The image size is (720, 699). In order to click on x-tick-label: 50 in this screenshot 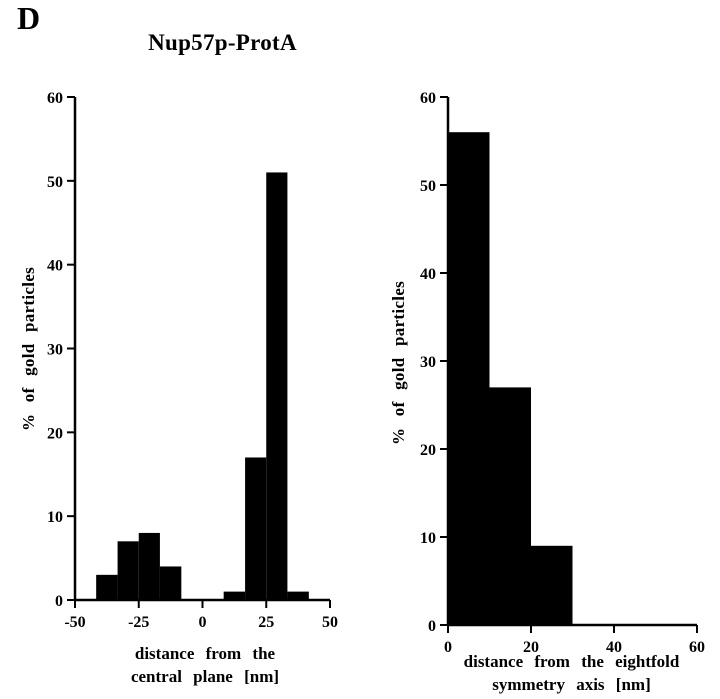, I will do `click(330, 622)`.